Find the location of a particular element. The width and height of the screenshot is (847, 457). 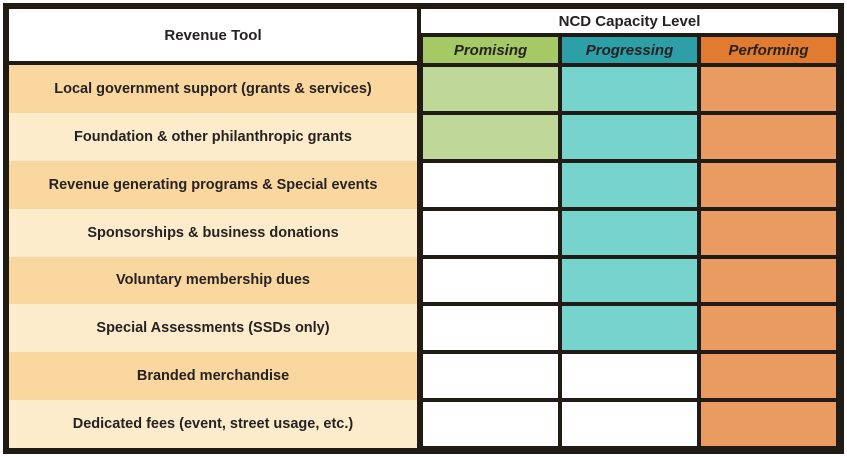

matrix-cell-performing-row8 is located at coordinates (768, 424).